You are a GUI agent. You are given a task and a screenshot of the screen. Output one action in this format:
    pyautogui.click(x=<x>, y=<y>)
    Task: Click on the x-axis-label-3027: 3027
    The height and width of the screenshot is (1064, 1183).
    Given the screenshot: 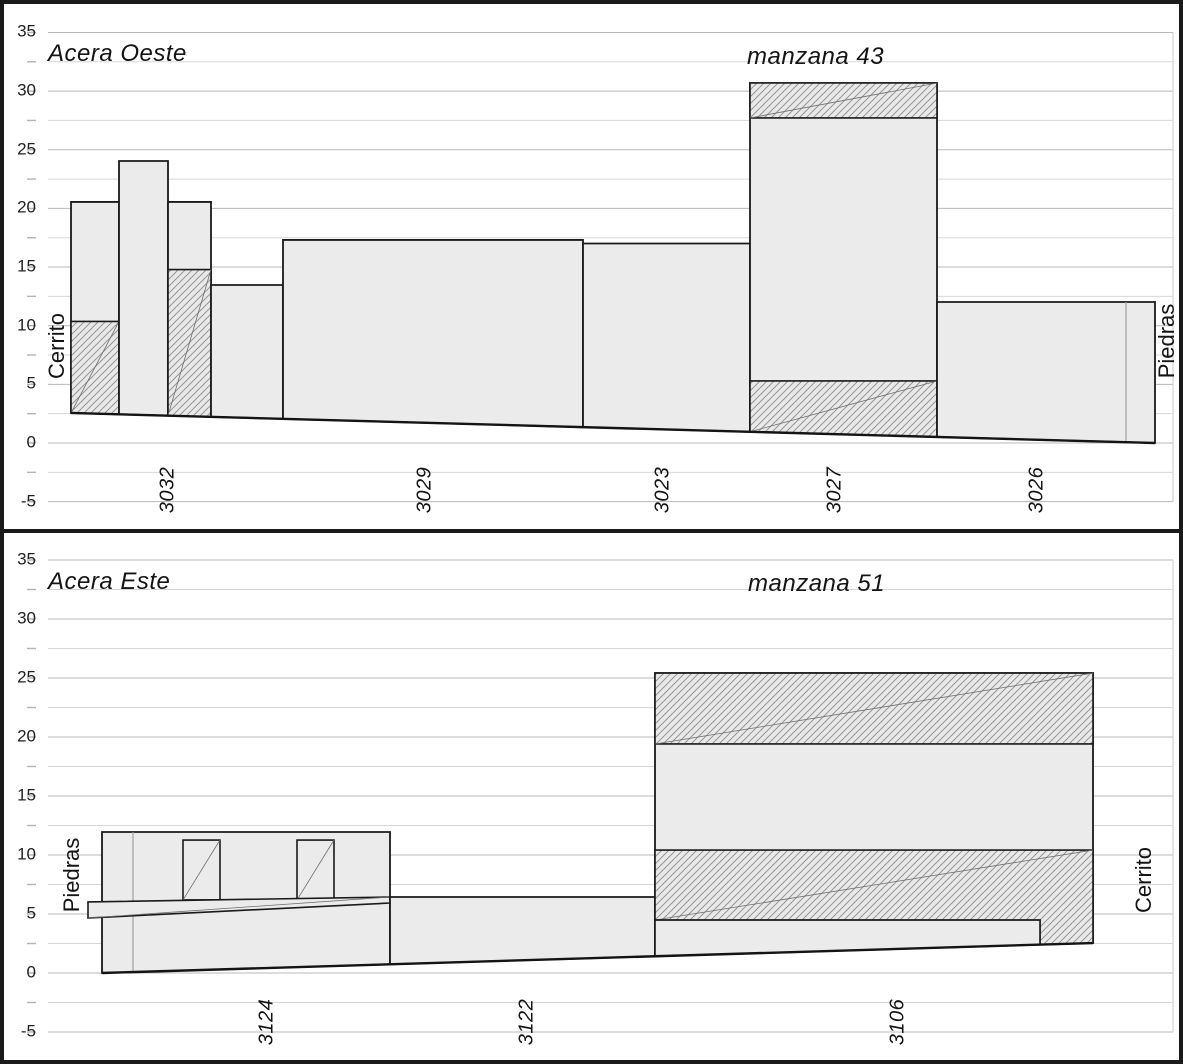 What is the action you would take?
    pyautogui.click(x=834, y=490)
    